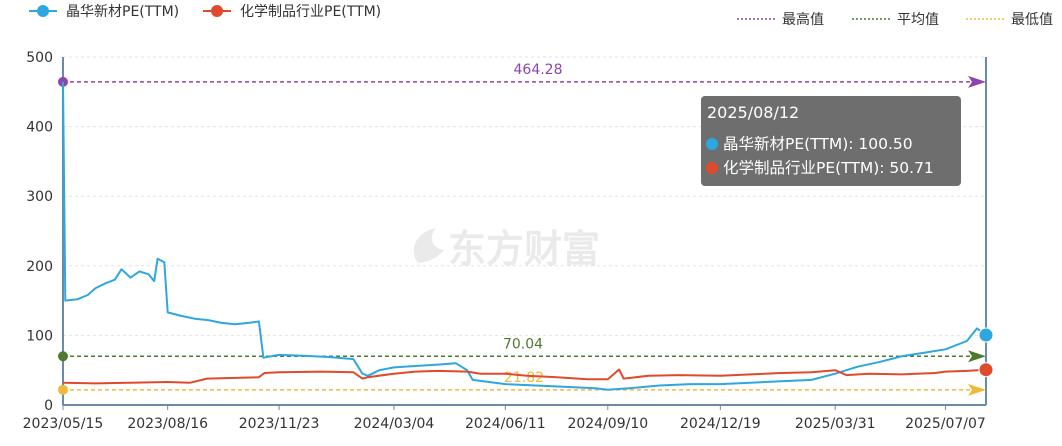 The width and height of the screenshot is (1062, 446). I want to click on x-tick-label: 2025/03/31, so click(835, 424).